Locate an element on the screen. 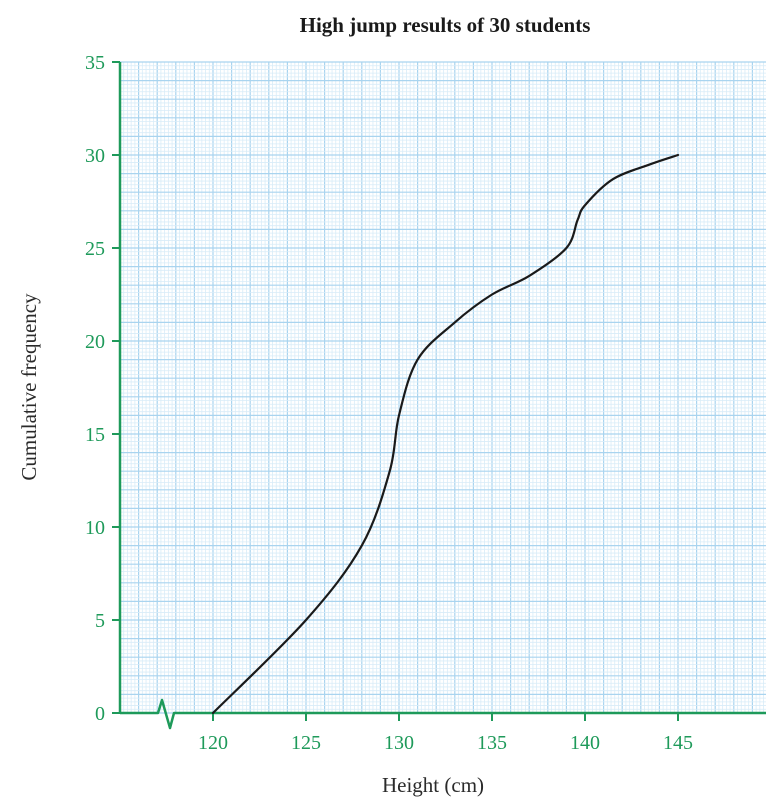  y-tick-label: 5 is located at coordinates (100, 621).